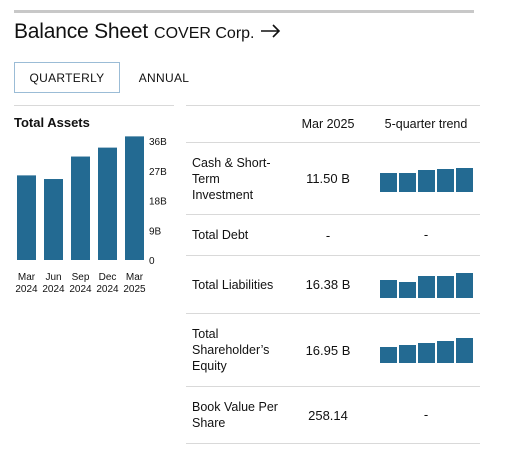  I want to click on row-value: 16.38 B, so click(328, 284).